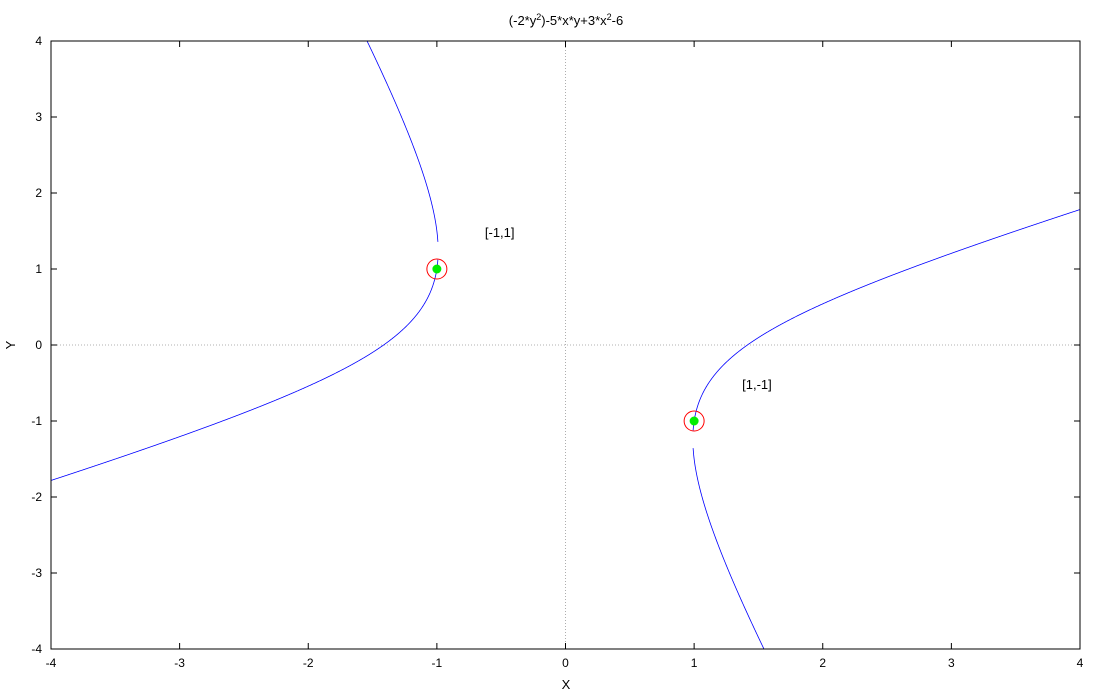 The width and height of the screenshot is (1111, 694). What do you see at coordinates (565, 663) in the screenshot?
I see `x-tick-label: 0` at bounding box center [565, 663].